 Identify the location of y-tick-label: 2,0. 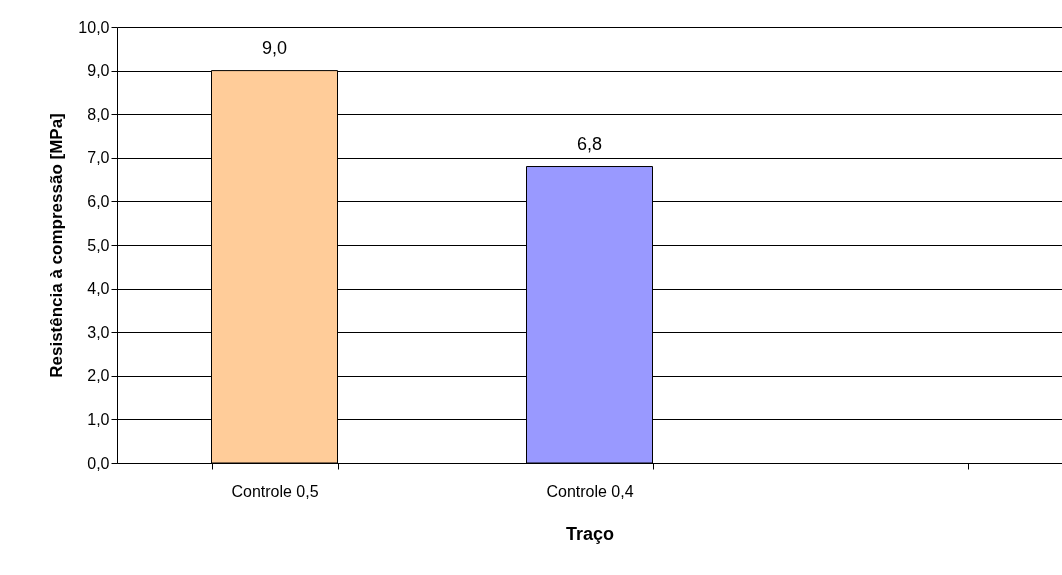
(98, 376).